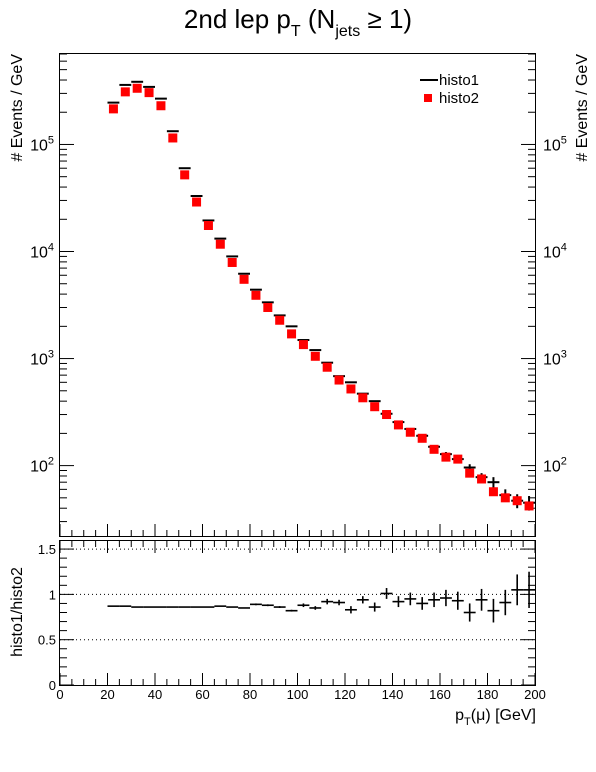 The height and width of the screenshot is (772, 596). I want to click on ratio-ylabel: histo1/histo2, so click(17, 612).